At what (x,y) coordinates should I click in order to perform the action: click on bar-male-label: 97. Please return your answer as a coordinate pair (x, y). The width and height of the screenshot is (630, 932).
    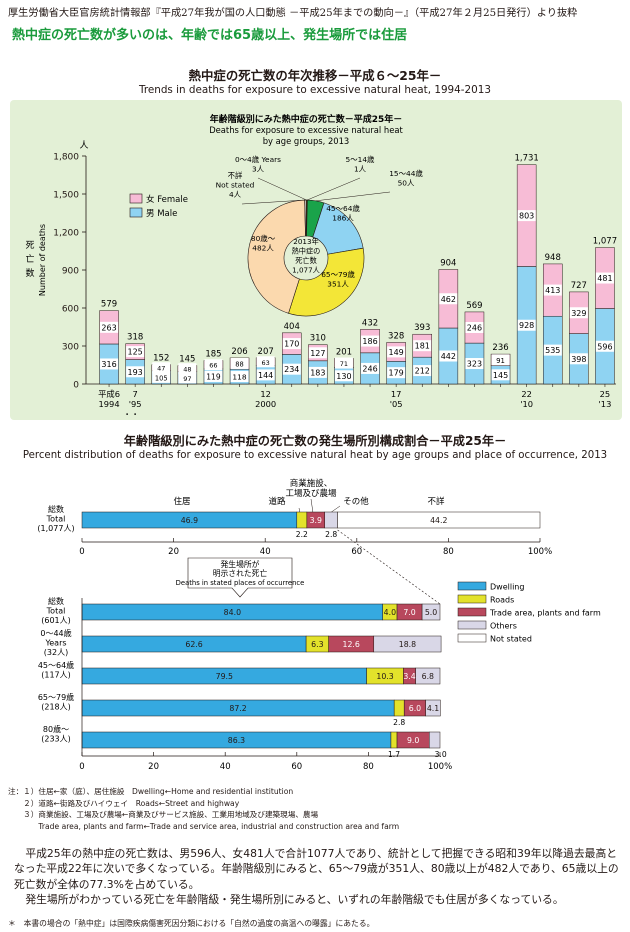
    Looking at the image, I should click on (187, 379).